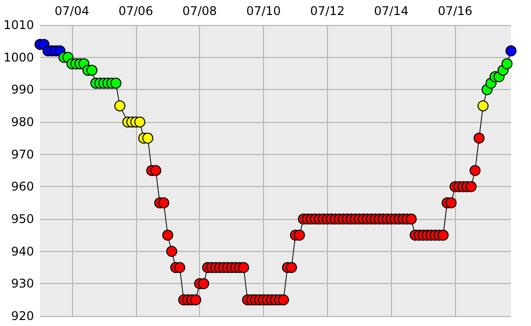 This screenshot has width=531, height=326. I want to click on y-tick-label: 980, so click(22, 122).